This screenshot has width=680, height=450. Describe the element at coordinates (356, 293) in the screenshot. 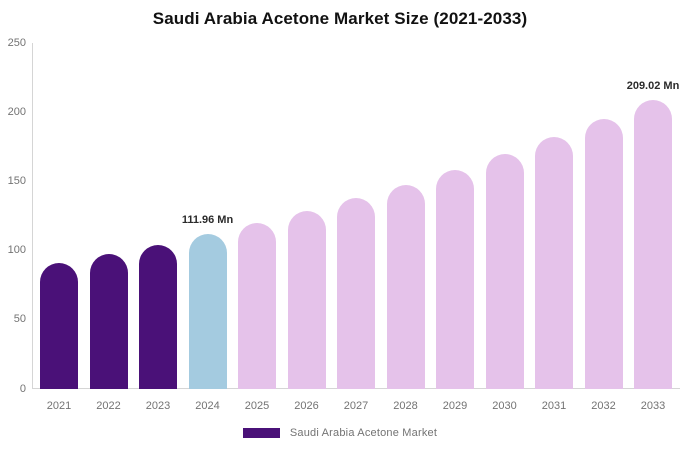

I see `bar-2027` at that location.